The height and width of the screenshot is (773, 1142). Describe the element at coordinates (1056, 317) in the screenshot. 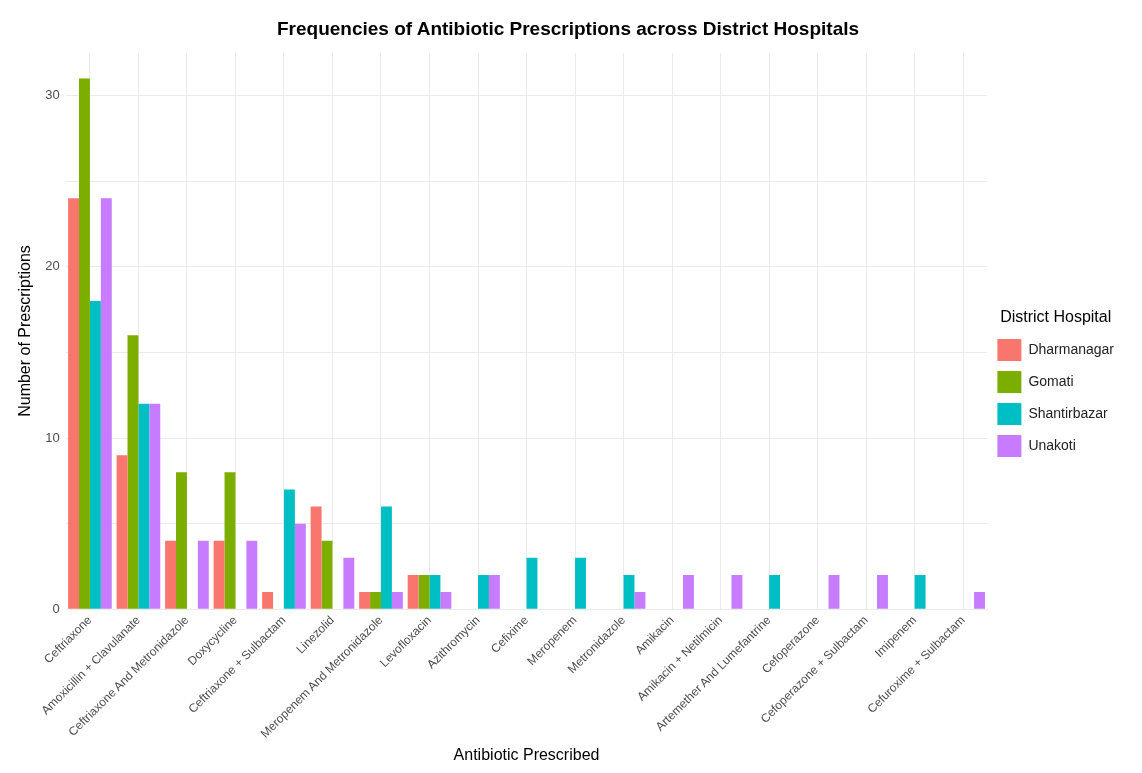

I see `legend-title: District Hospital` at that location.